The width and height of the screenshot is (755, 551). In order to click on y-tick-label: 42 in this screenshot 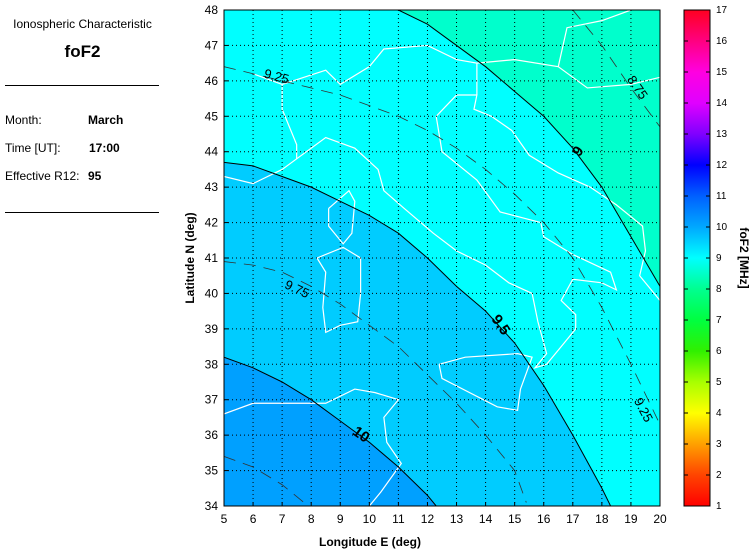, I will do `click(212, 223)`.